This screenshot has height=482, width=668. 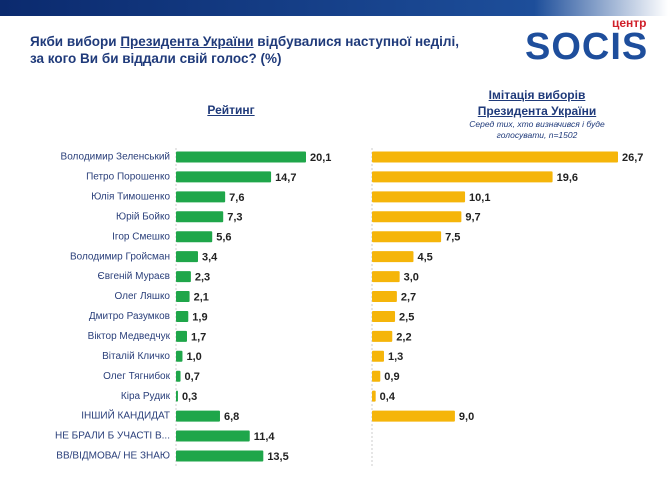 I want to click on category-label: Володимир Гройсман, so click(x=120, y=256).